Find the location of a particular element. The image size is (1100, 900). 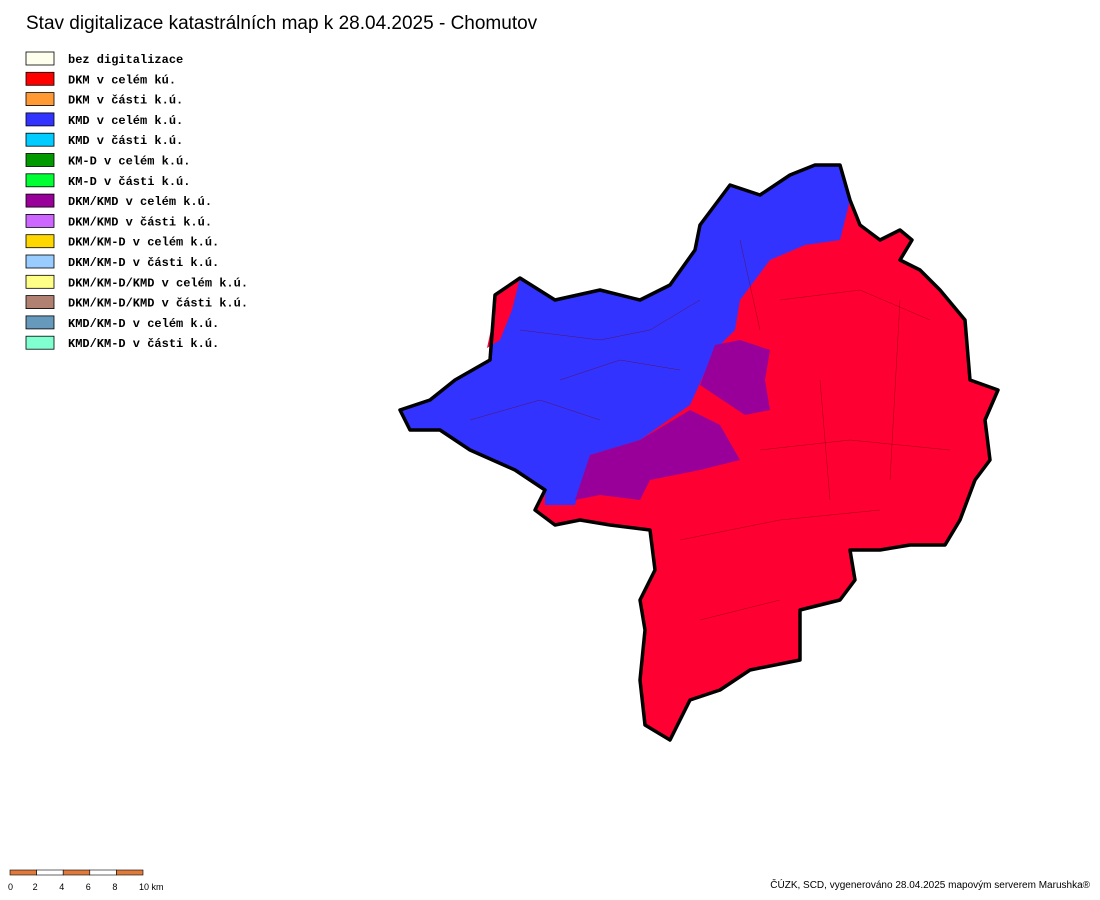

legend-label: KMD/KM-D v celém k.ú. is located at coordinates (143, 324).